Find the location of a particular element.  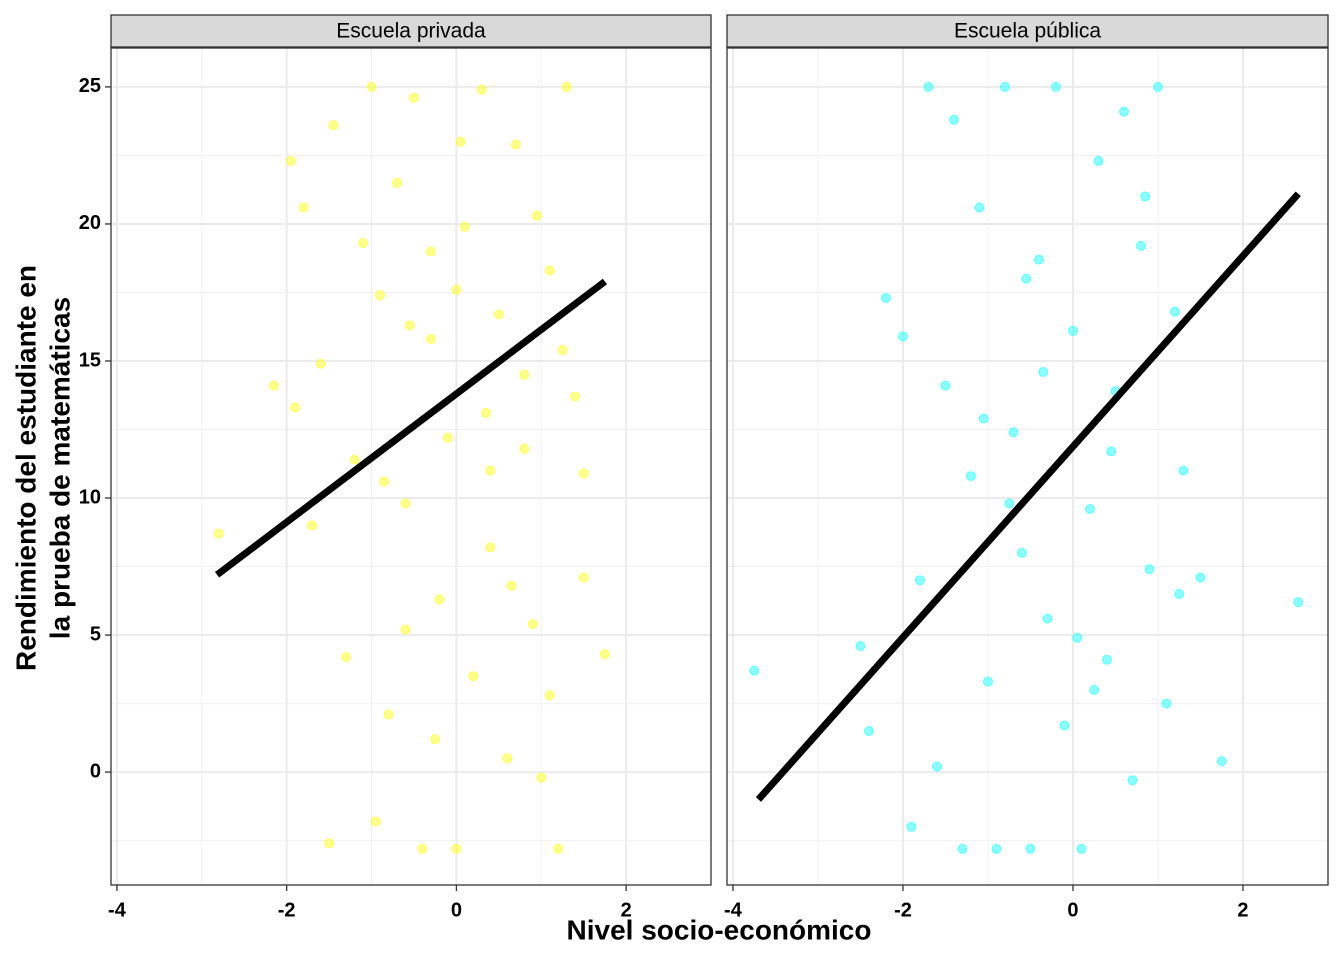

strip is located at coordinates (411, 31).